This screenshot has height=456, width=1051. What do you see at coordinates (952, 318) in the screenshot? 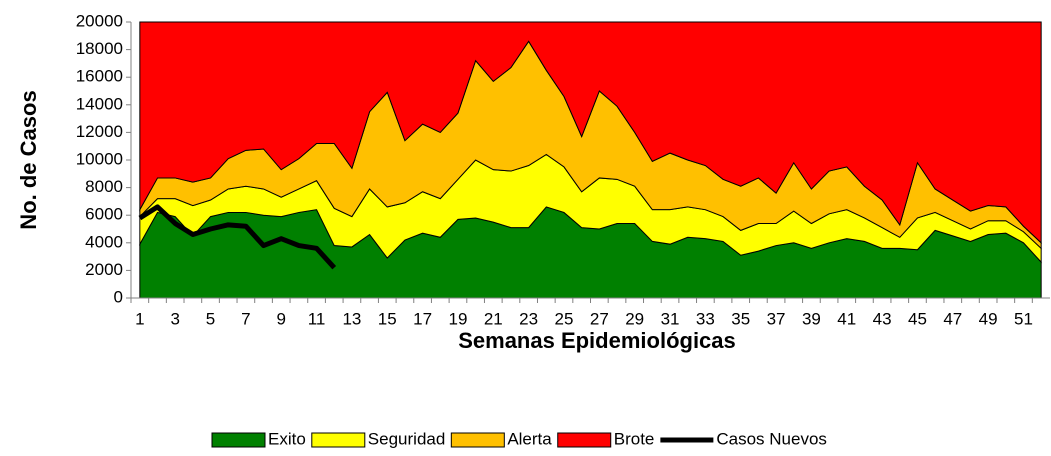
I see `x-tick-label: 47` at bounding box center [952, 318].